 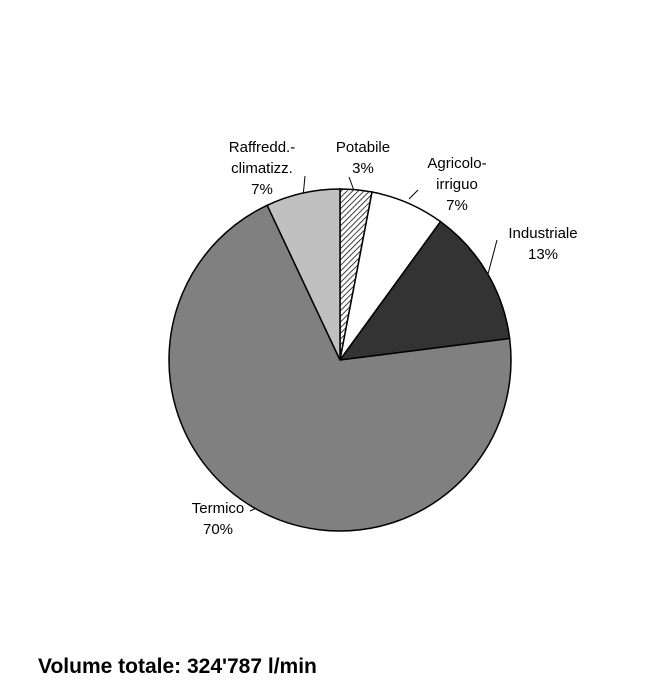 What do you see at coordinates (363, 147) in the screenshot?
I see `slice-name: Potabile` at bounding box center [363, 147].